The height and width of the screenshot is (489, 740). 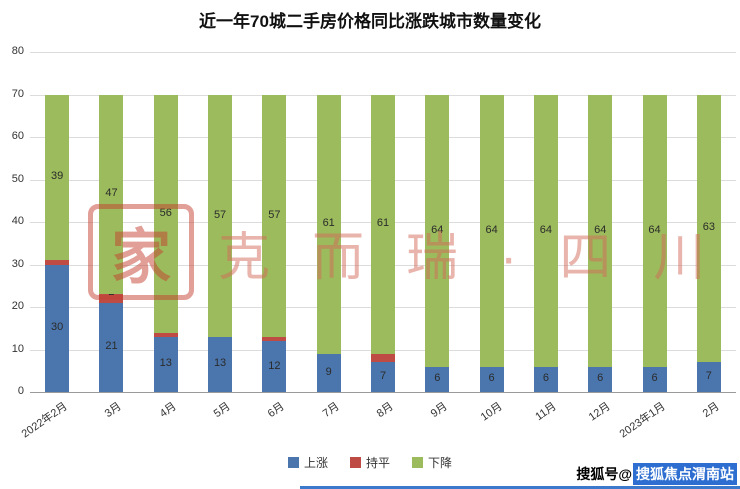 I want to click on x-axis-label: 4月, so click(x=168, y=410).